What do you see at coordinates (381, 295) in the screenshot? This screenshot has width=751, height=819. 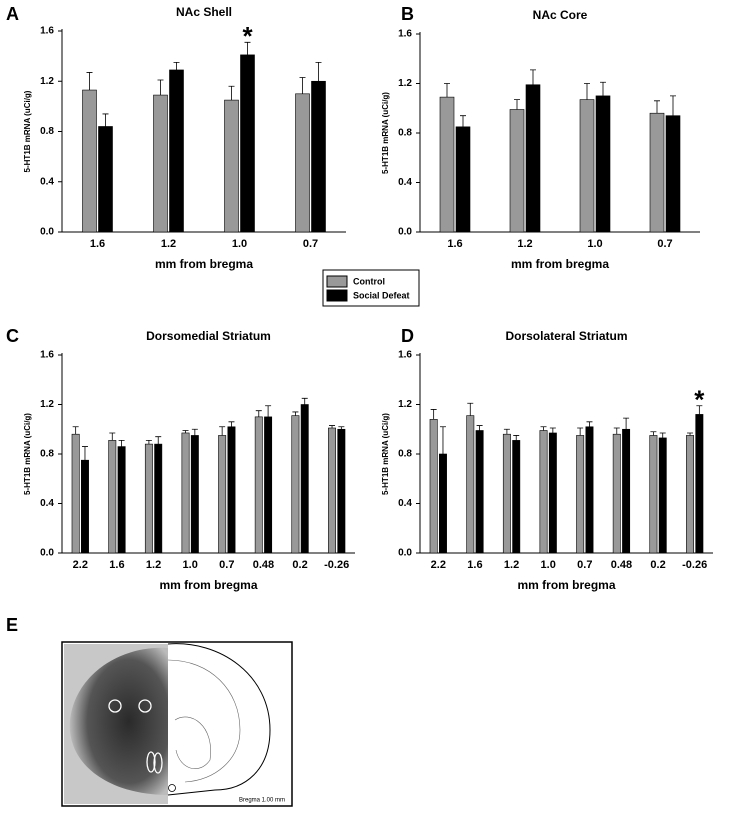 I see `legend-label: Social Defeat` at bounding box center [381, 295].